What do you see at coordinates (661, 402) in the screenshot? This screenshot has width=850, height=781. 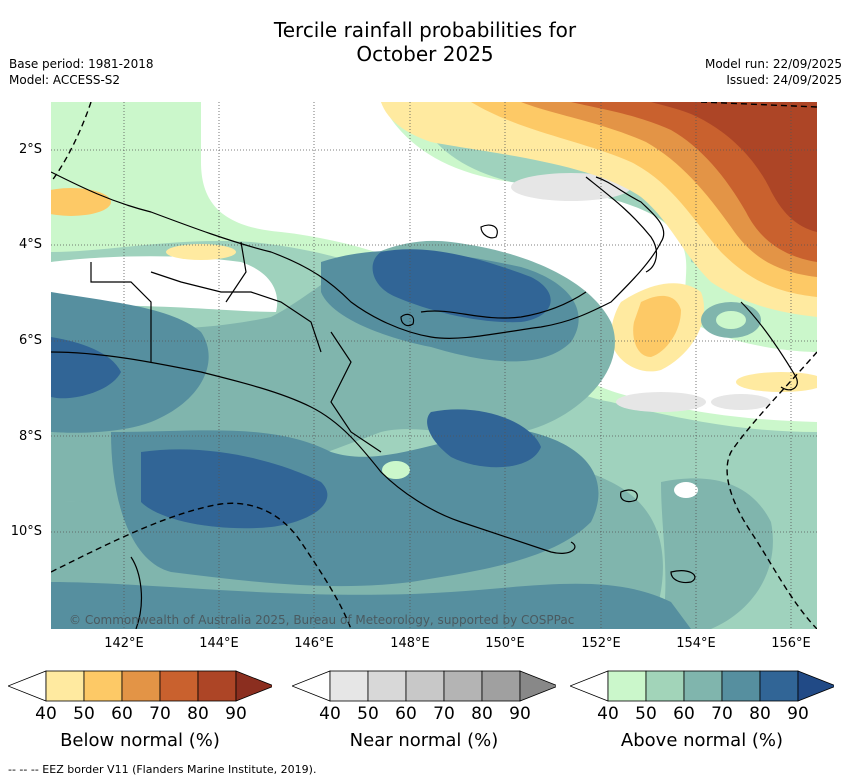 I see `shade-near-50-b` at bounding box center [661, 402].